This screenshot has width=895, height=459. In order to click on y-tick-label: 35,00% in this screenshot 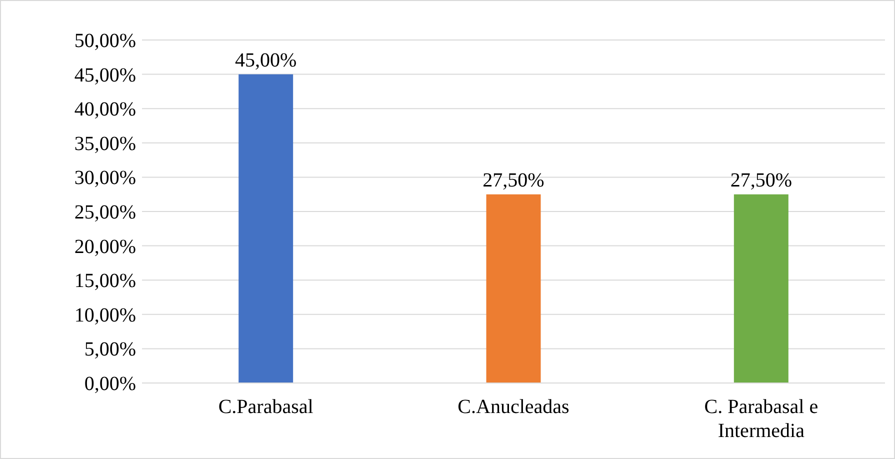, I will do `click(105, 143)`.